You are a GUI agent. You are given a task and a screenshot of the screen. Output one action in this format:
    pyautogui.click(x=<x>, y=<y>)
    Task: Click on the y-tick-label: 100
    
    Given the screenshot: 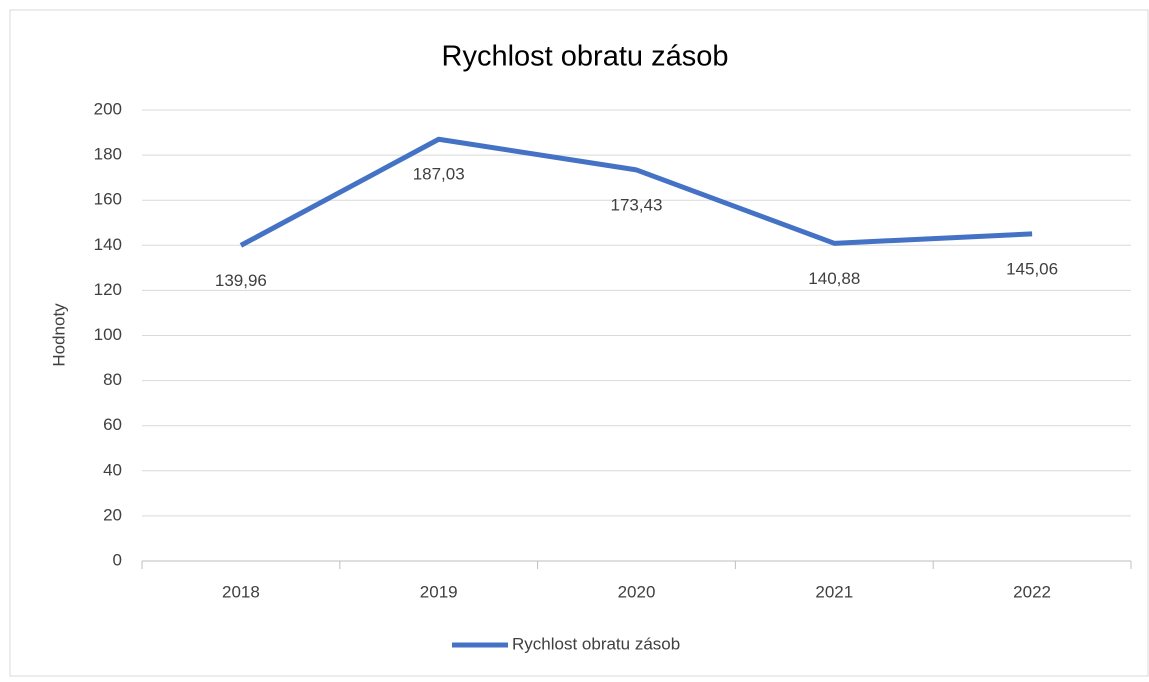 What is the action you would take?
    pyautogui.click(x=108, y=334)
    